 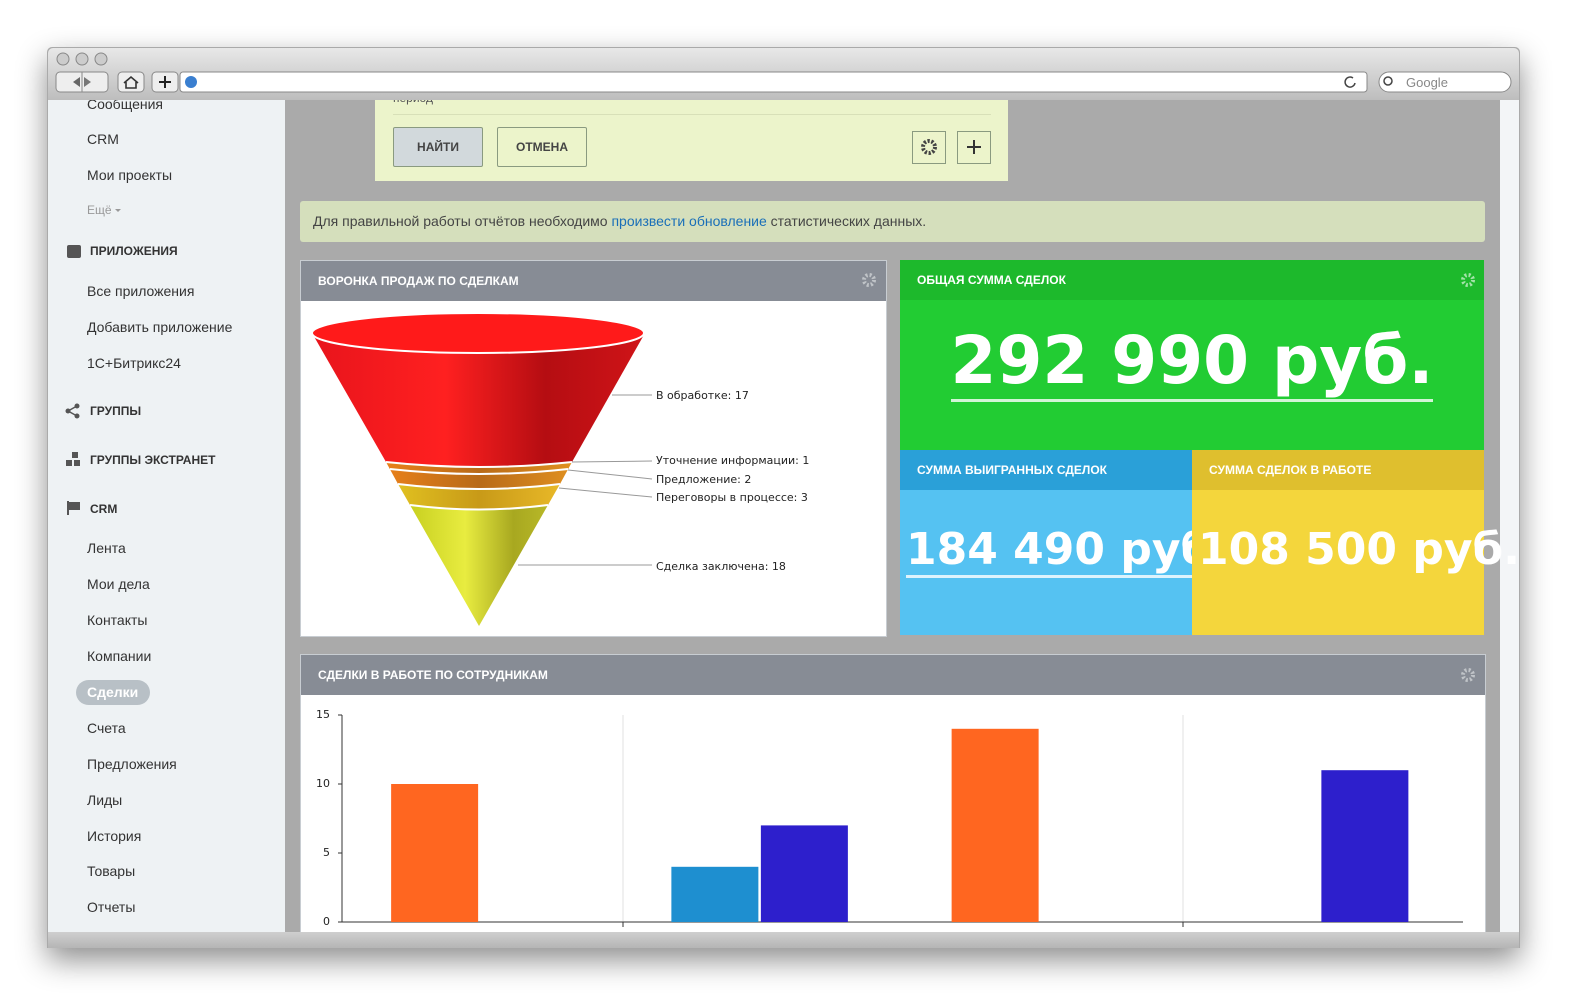 I want to click on total-widget: ОБЩАЯ СУММА СДЕЛОК 292 990 руб., so click(x=1192, y=355).